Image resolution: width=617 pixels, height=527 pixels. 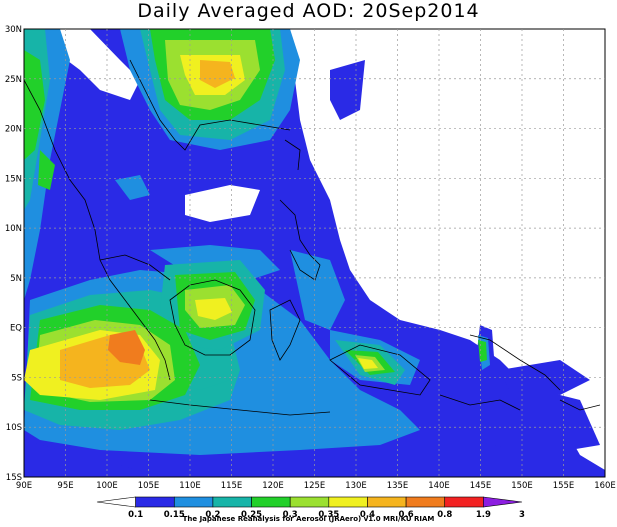 I want to click on lon-tick-label: 145E, so click(x=481, y=486).